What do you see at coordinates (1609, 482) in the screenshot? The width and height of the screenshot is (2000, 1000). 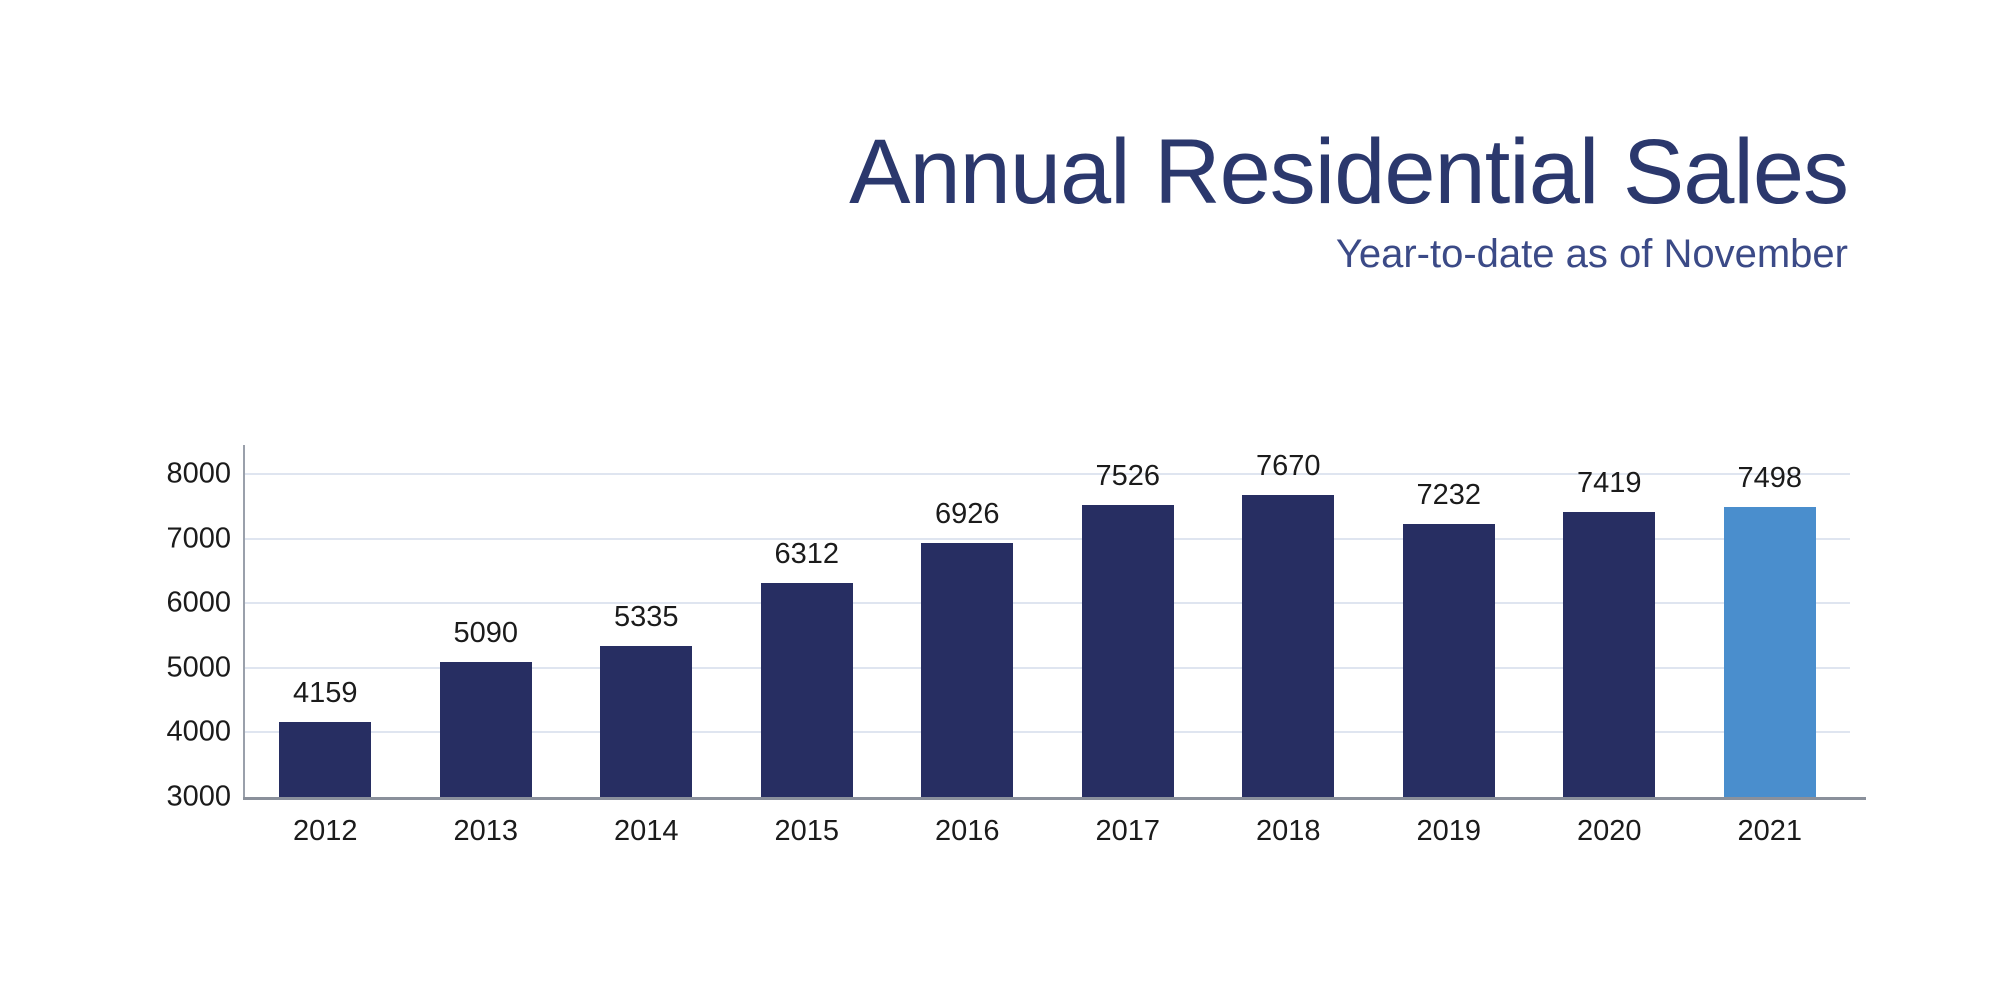 I see `bar-value-label-2020: 7419` at bounding box center [1609, 482].